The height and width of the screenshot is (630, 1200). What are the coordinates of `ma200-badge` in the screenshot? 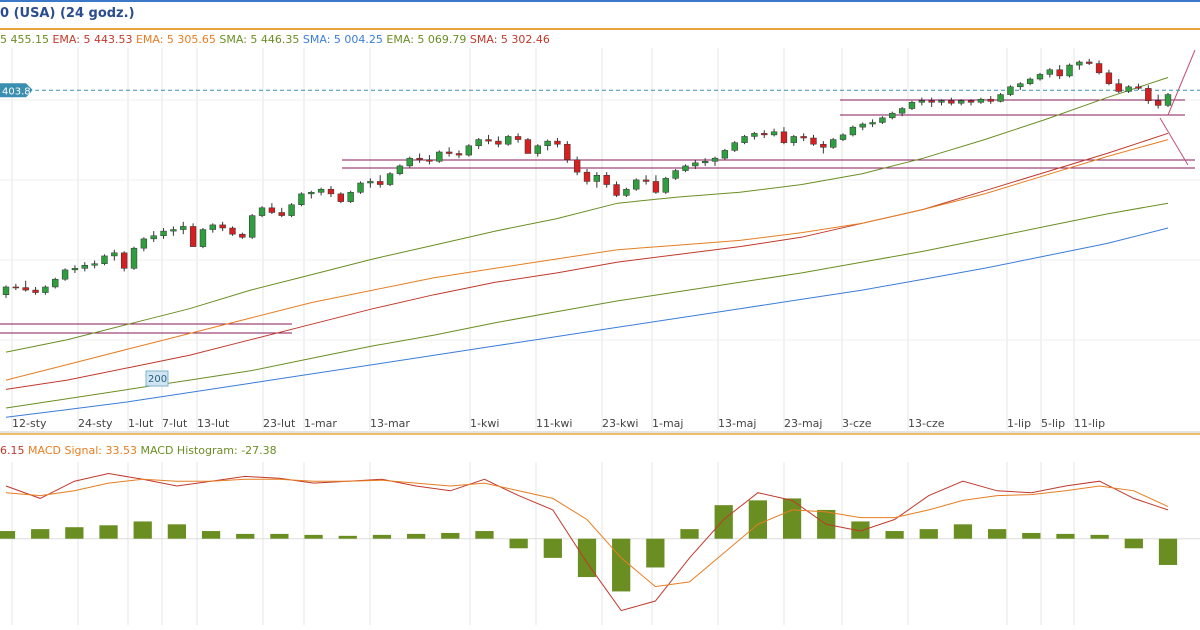 It's located at (157, 378).